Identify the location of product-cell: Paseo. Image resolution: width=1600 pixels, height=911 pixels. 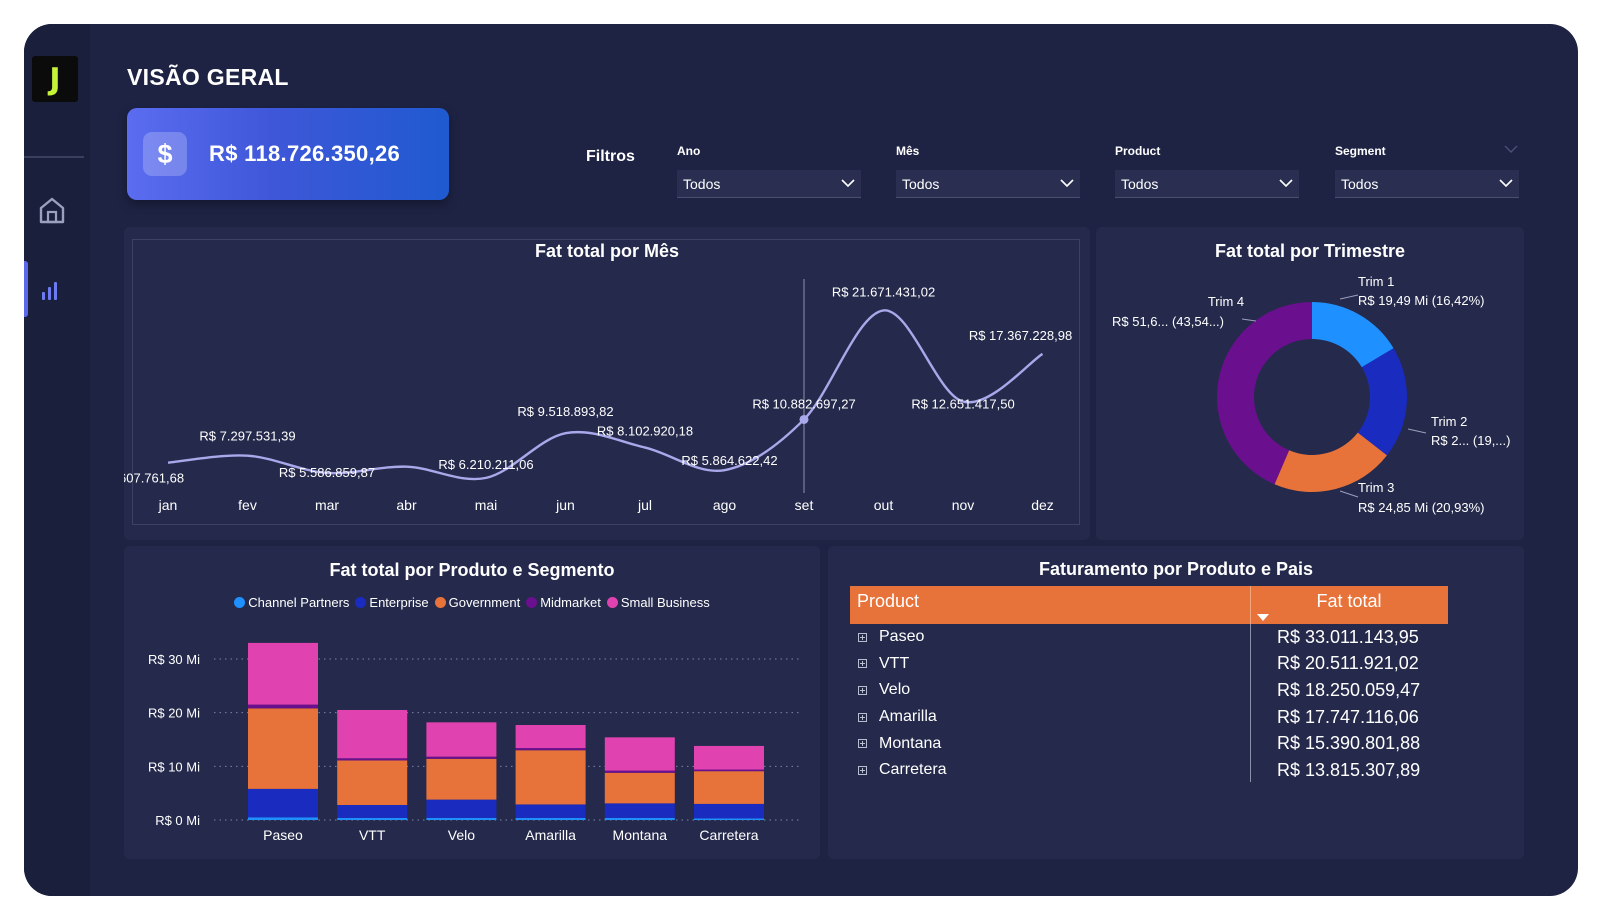
(1050, 637).